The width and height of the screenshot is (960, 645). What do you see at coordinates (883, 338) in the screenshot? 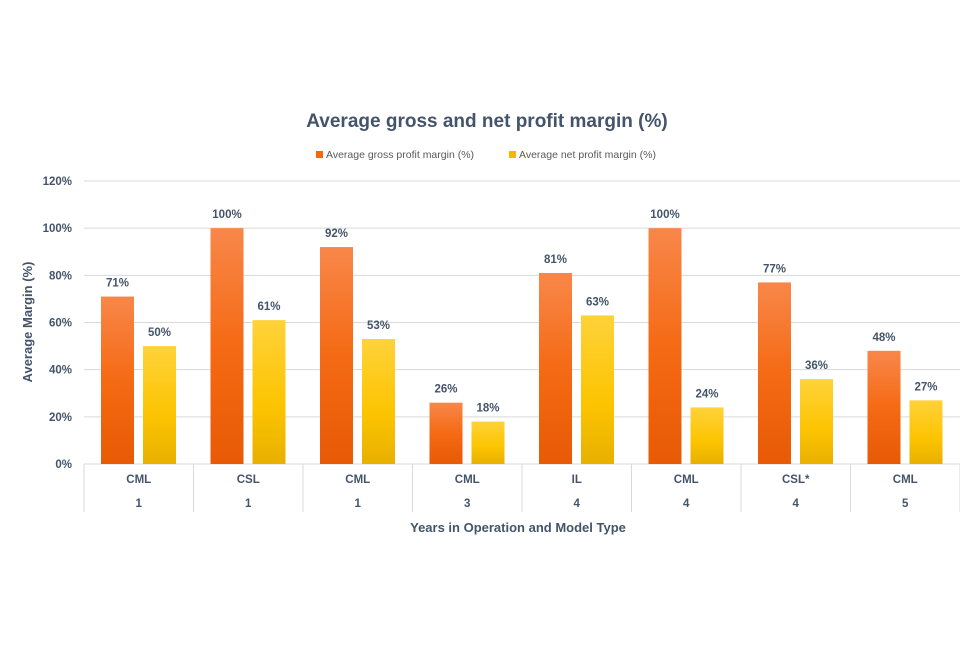
I see `data-label: 48%` at bounding box center [883, 338].